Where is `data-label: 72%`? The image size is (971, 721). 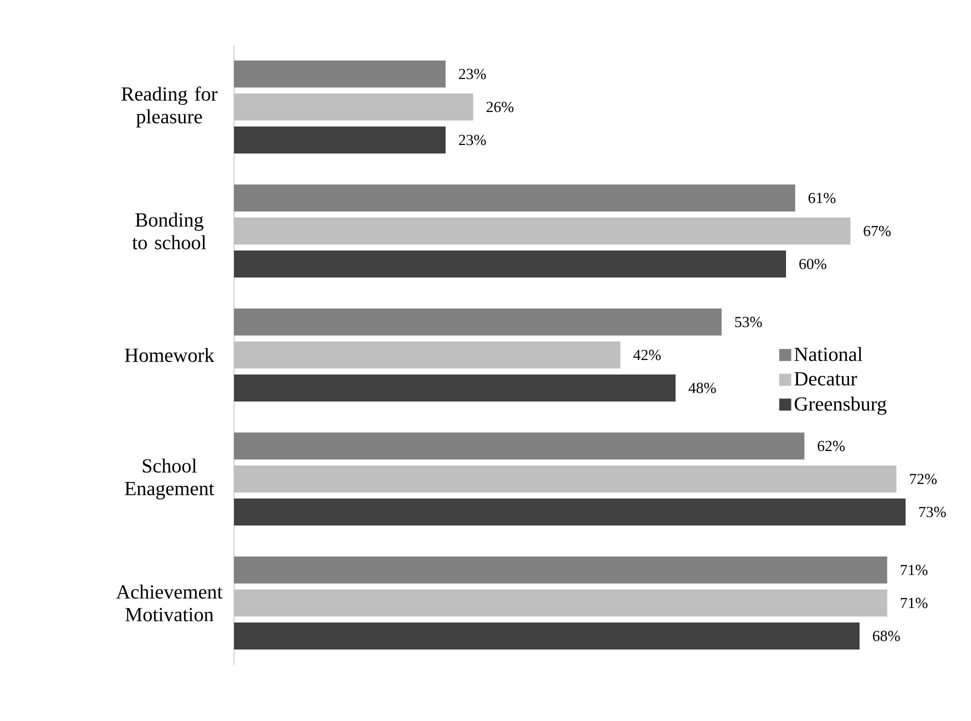
data-label: 72% is located at coordinates (923, 479).